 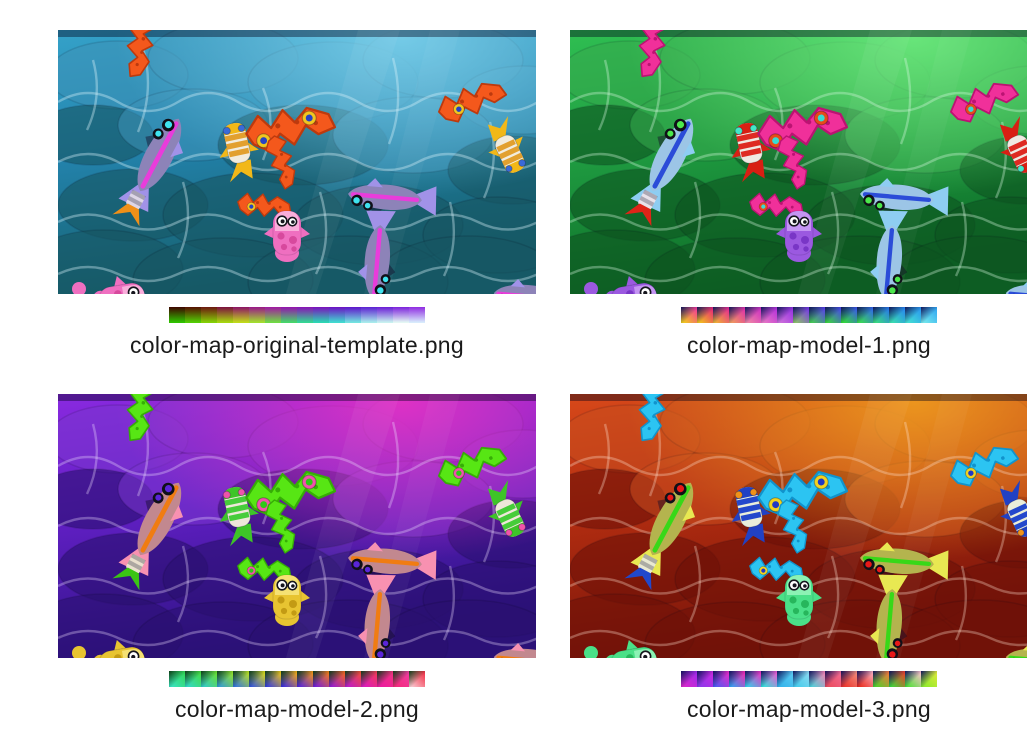 What do you see at coordinates (296, 345) in the screenshot?
I see `image-caption: color-map-original-template.png` at bounding box center [296, 345].